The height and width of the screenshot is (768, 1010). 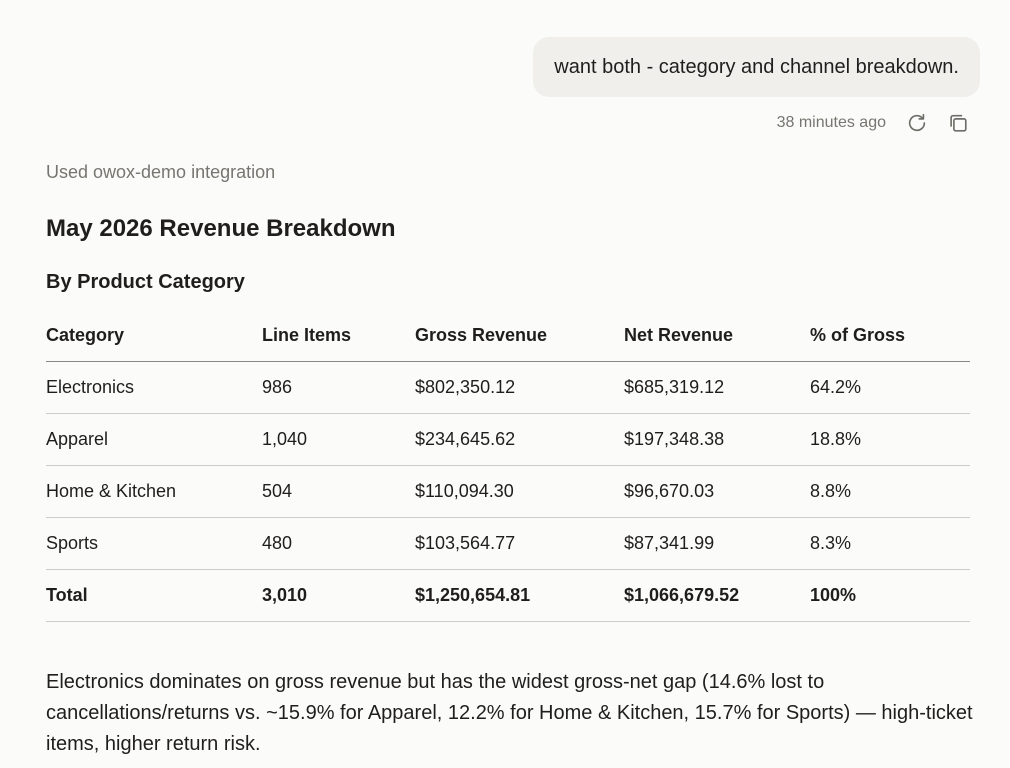 I want to click on table-cell: 18.8%, so click(x=890, y=439).